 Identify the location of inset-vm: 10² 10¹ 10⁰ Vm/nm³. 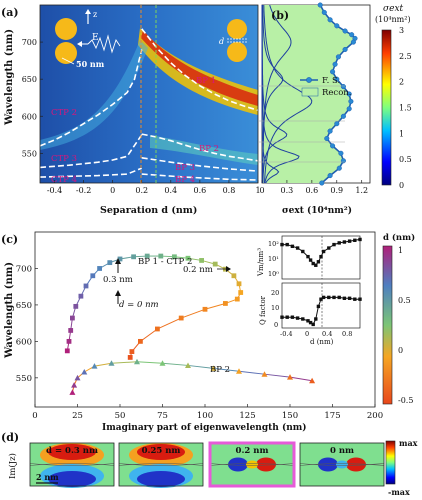
(309, 257).